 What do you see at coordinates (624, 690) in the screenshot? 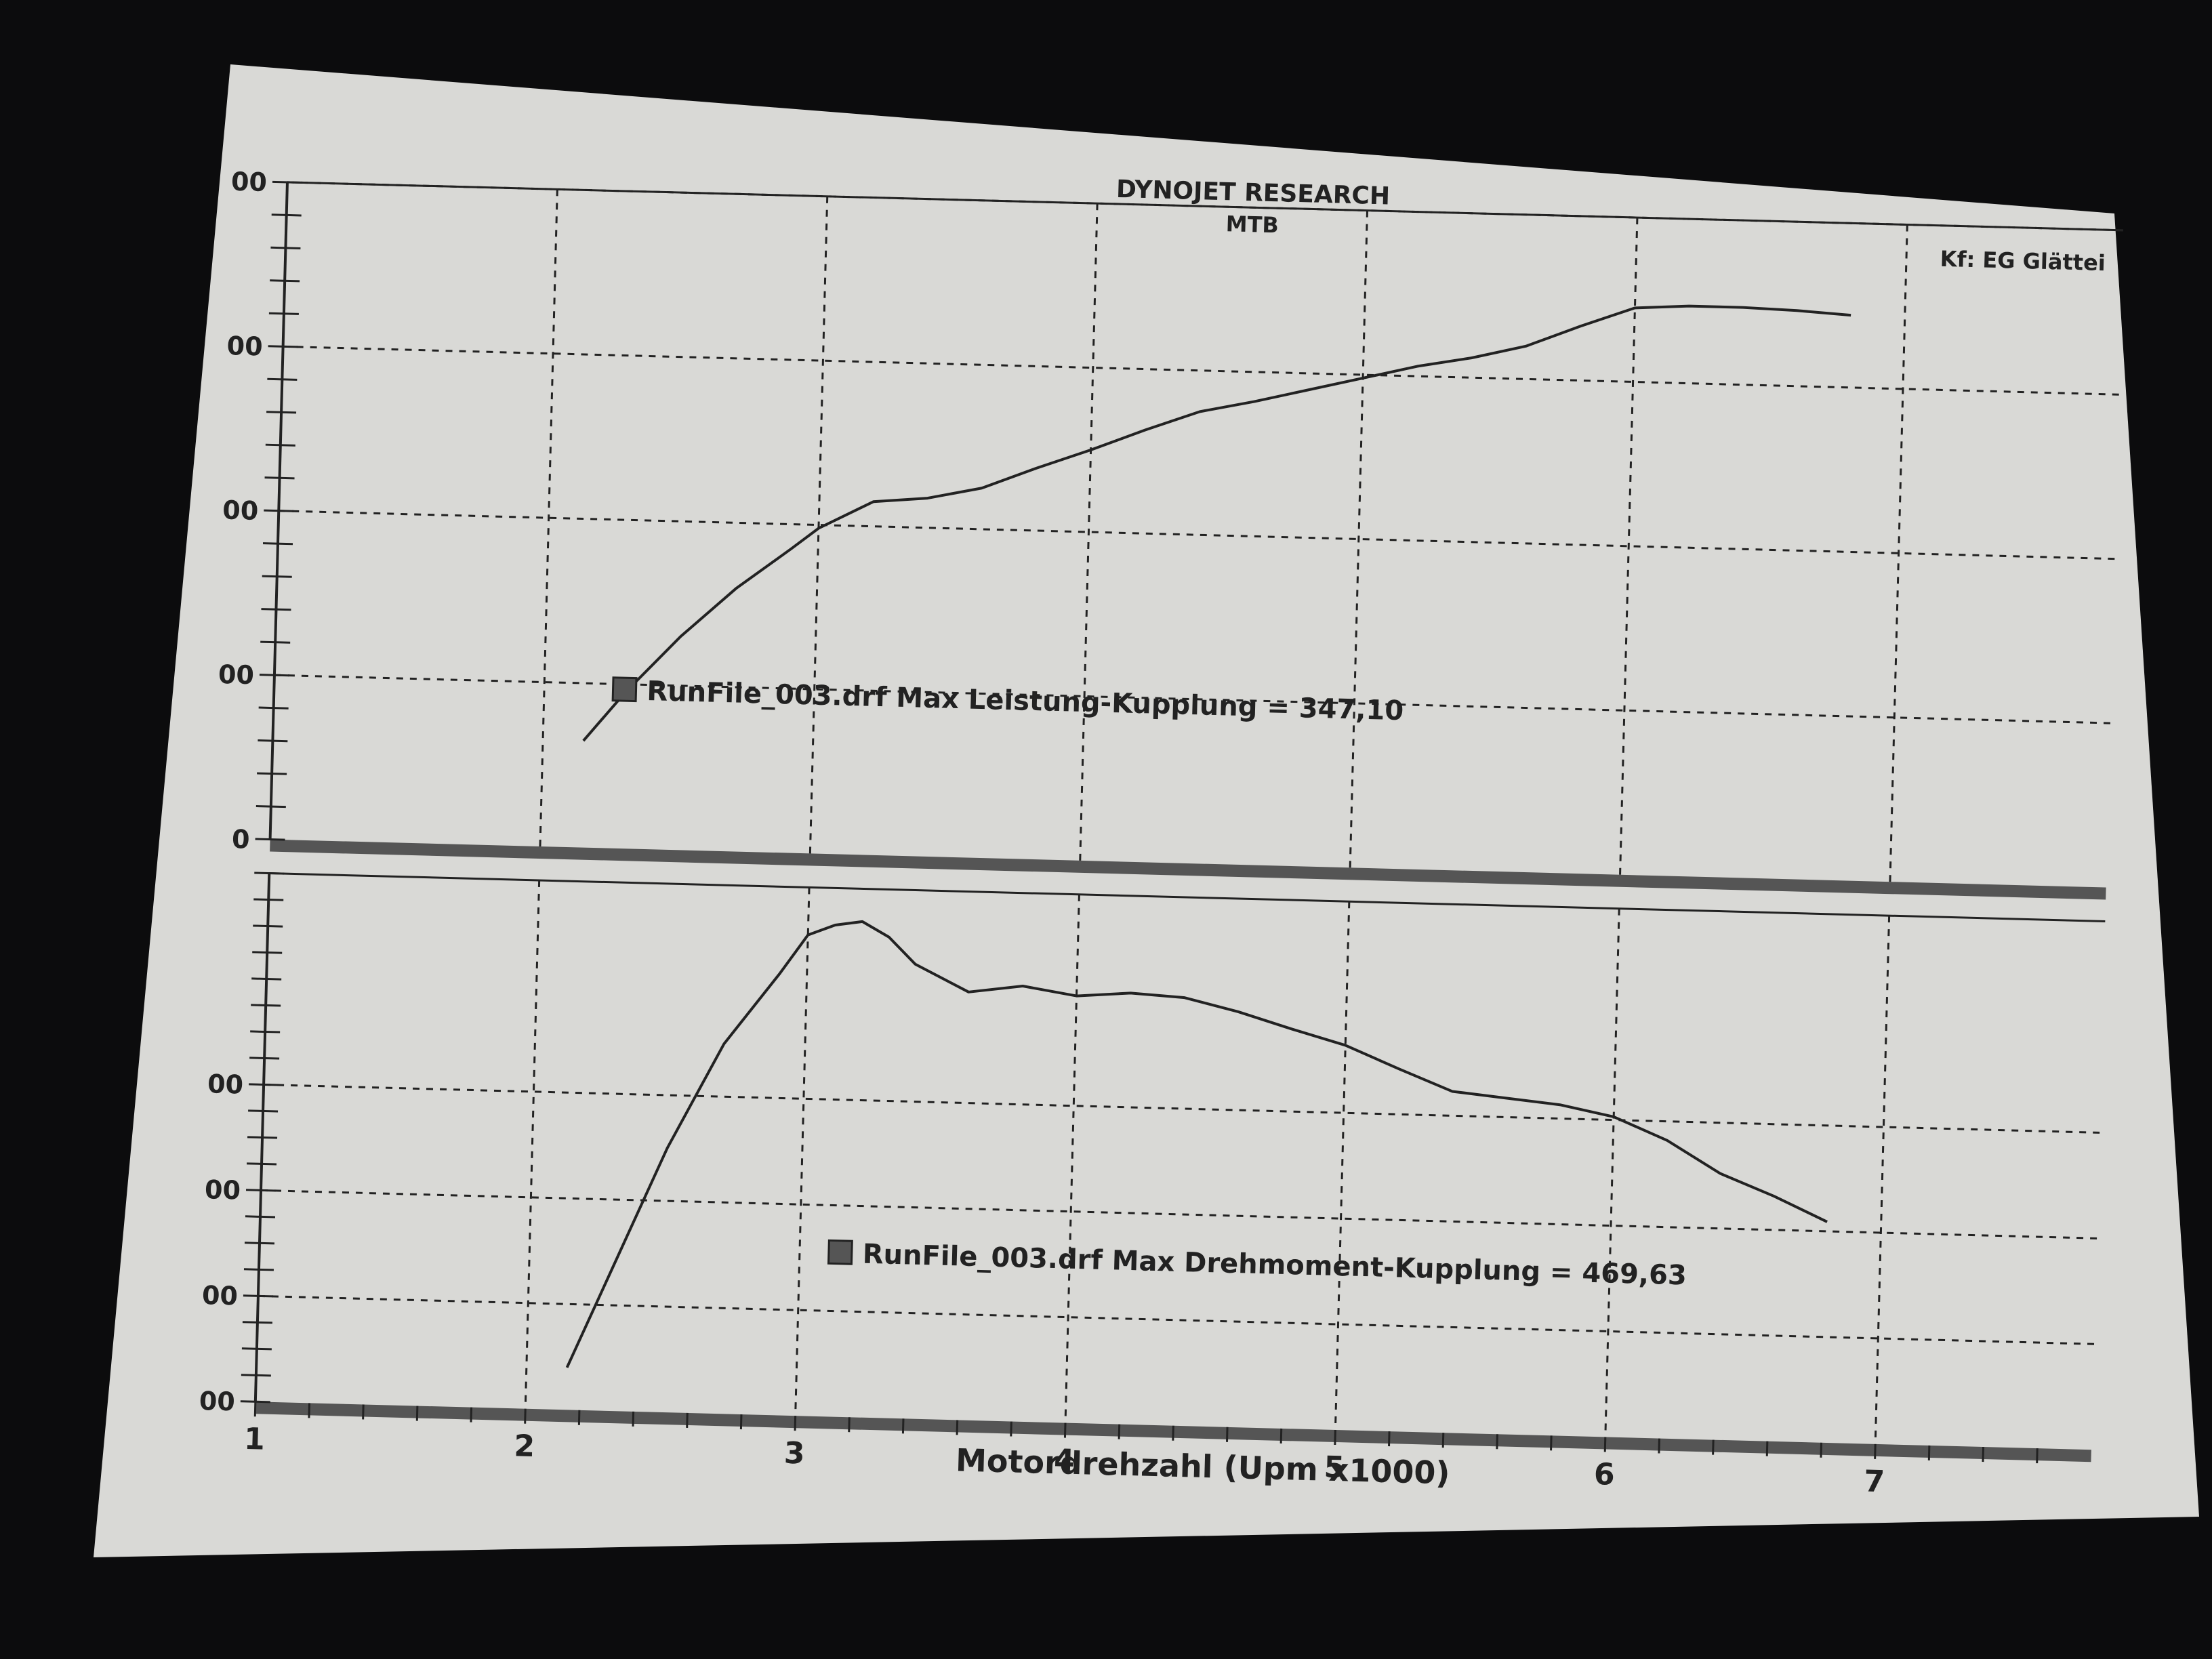
I see `power-legend-swatch` at bounding box center [624, 690].